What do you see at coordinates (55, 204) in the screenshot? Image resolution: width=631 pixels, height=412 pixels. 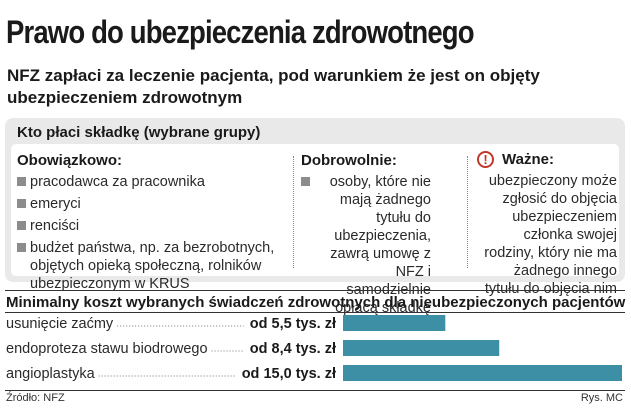 I see `list-item-text: emeryci` at bounding box center [55, 204].